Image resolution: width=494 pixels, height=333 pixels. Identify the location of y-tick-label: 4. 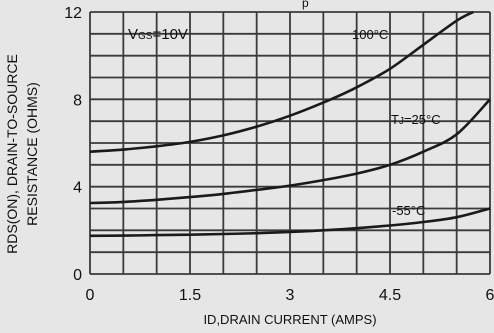
(77, 188).